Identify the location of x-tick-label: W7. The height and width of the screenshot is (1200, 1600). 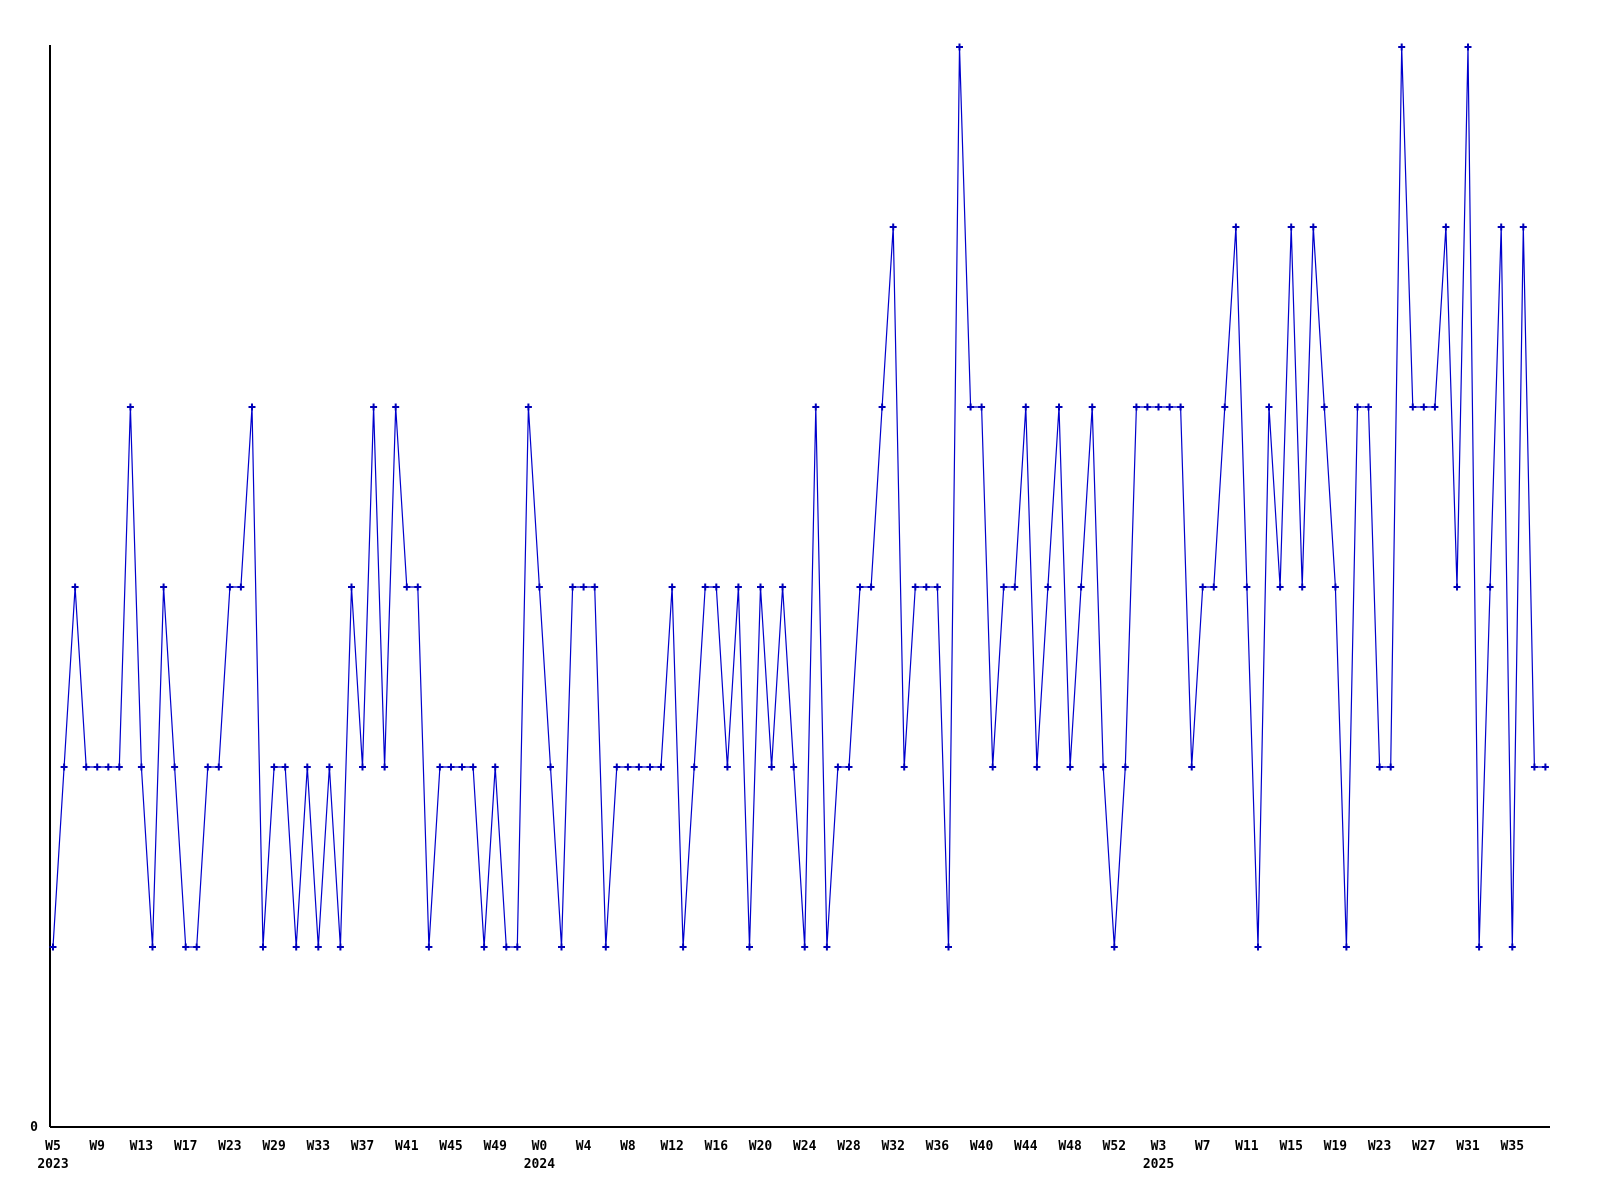
(1203, 1146).